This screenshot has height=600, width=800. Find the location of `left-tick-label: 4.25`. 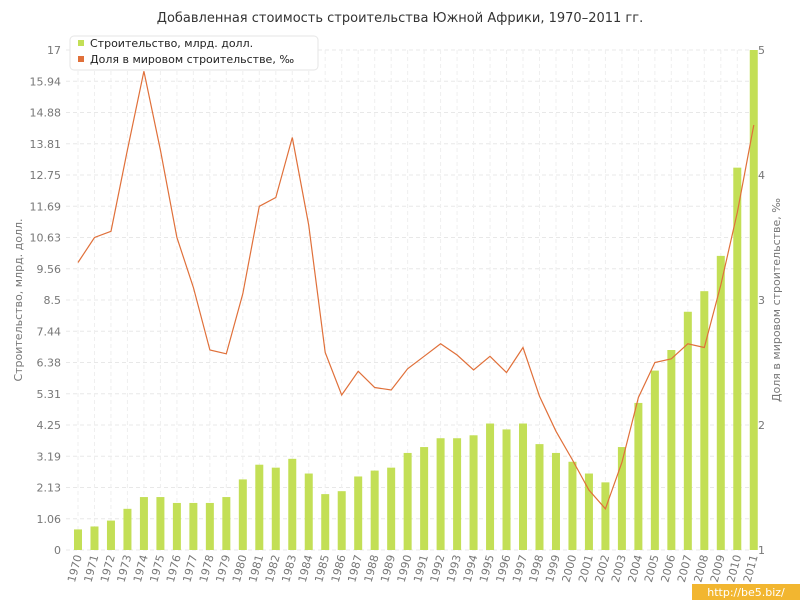

left-tick-label: 4.25 is located at coordinates (49, 425).